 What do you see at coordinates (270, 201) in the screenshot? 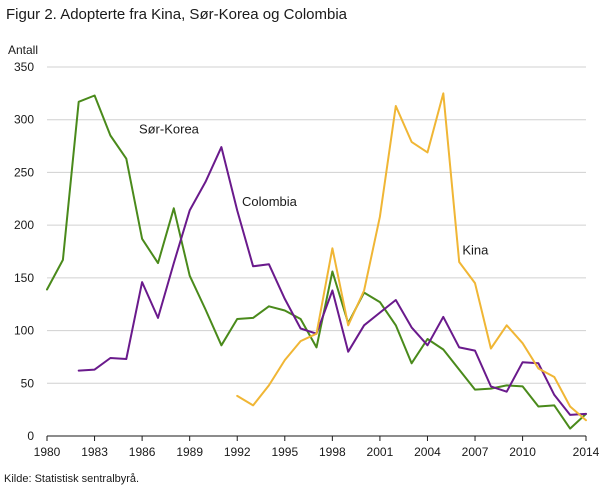
I see `series-label: Colombia` at bounding box center [270, 201].